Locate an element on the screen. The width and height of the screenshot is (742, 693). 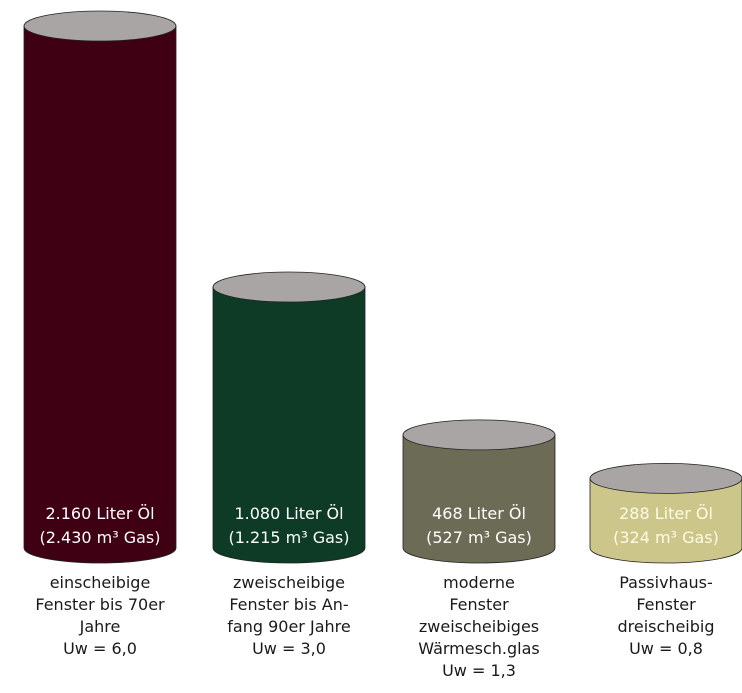
category-label: zweischeibige is located at coordinates (289, 582).